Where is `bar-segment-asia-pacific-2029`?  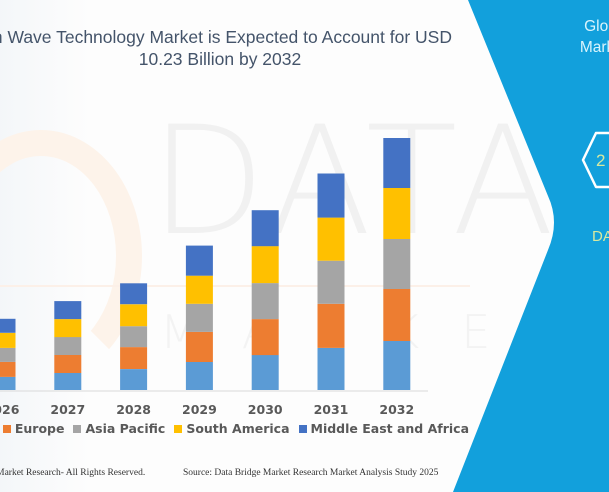
bar-segment-asia-pacific-2029 is located at coordinates (199, 317).